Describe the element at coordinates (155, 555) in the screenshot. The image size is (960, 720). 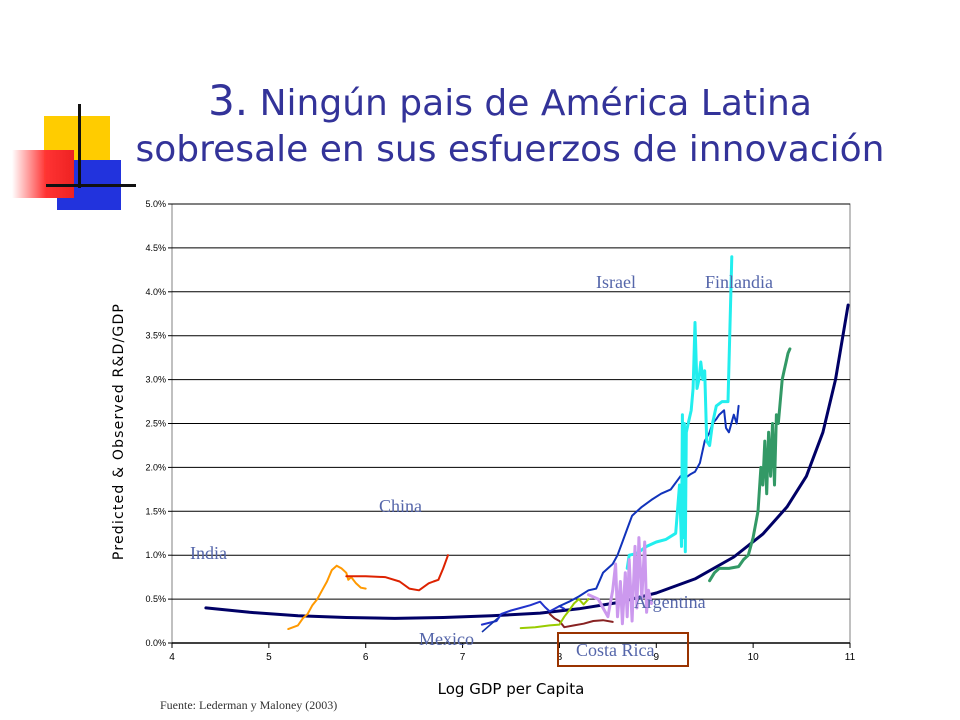
I see `y-tick-label: 1.0%` at that location.